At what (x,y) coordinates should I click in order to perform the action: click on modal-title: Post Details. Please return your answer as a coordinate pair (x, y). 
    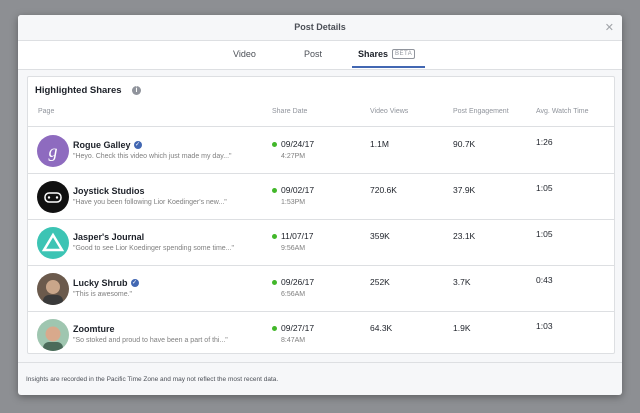
    Looking at the image, I should click on (320, 27).